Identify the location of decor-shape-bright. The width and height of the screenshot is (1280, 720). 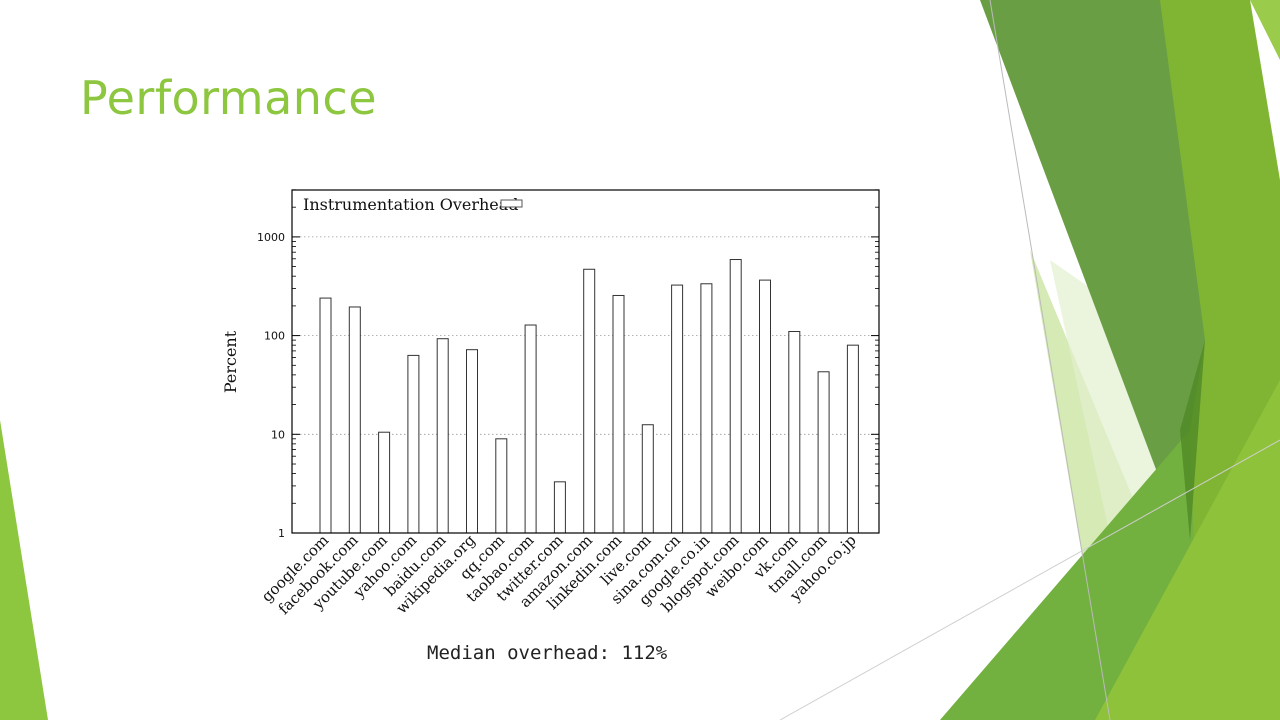
(1265, 30).